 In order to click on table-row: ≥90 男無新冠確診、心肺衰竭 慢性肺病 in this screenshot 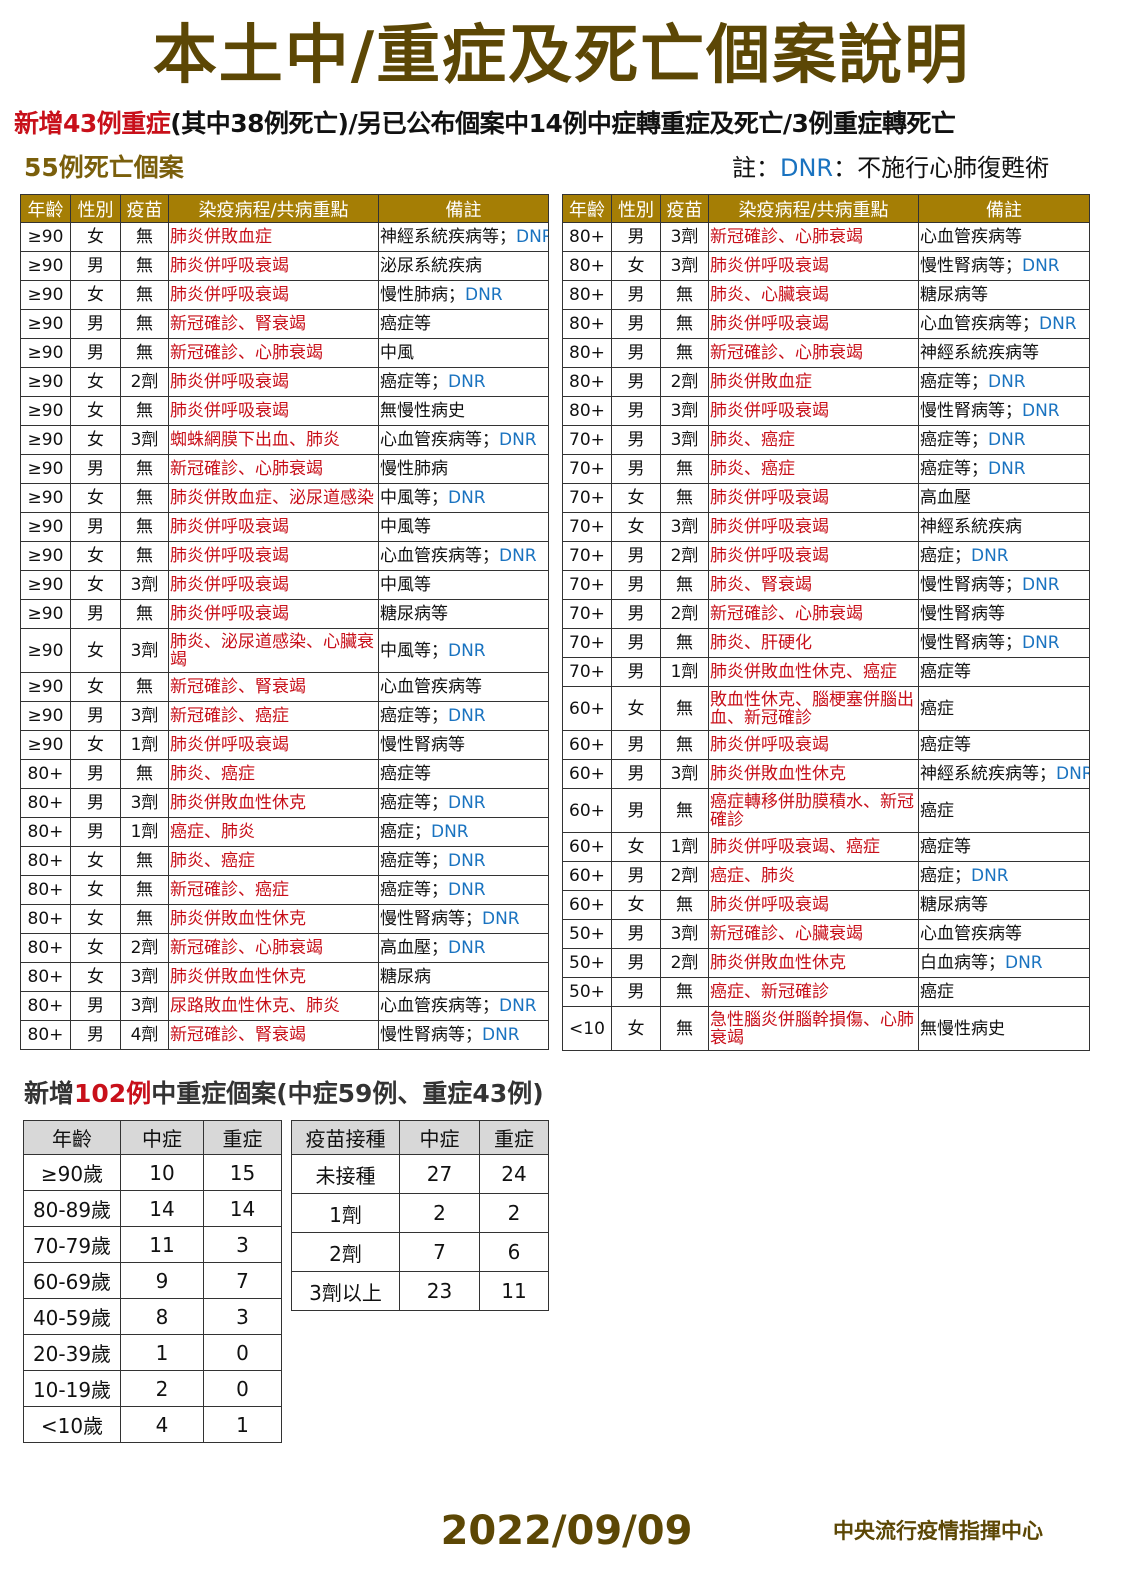, I will do `click(284, 469)`.